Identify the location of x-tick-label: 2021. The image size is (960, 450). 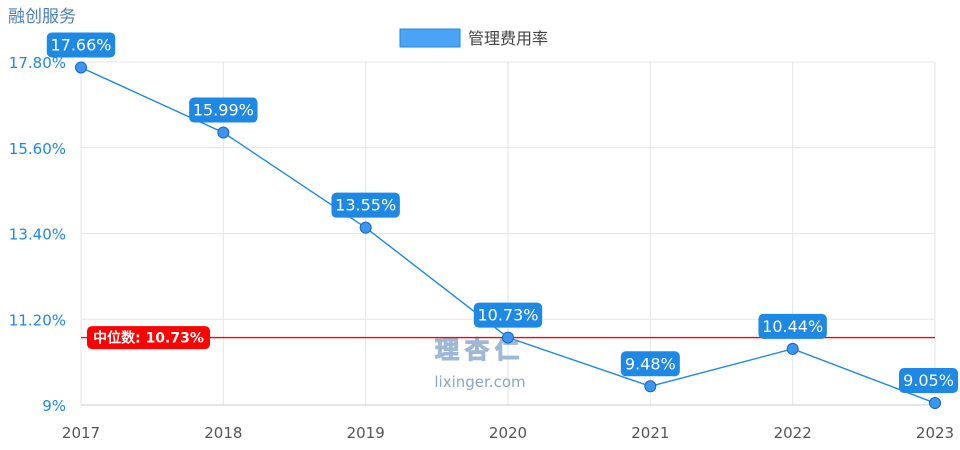
(650, 433).